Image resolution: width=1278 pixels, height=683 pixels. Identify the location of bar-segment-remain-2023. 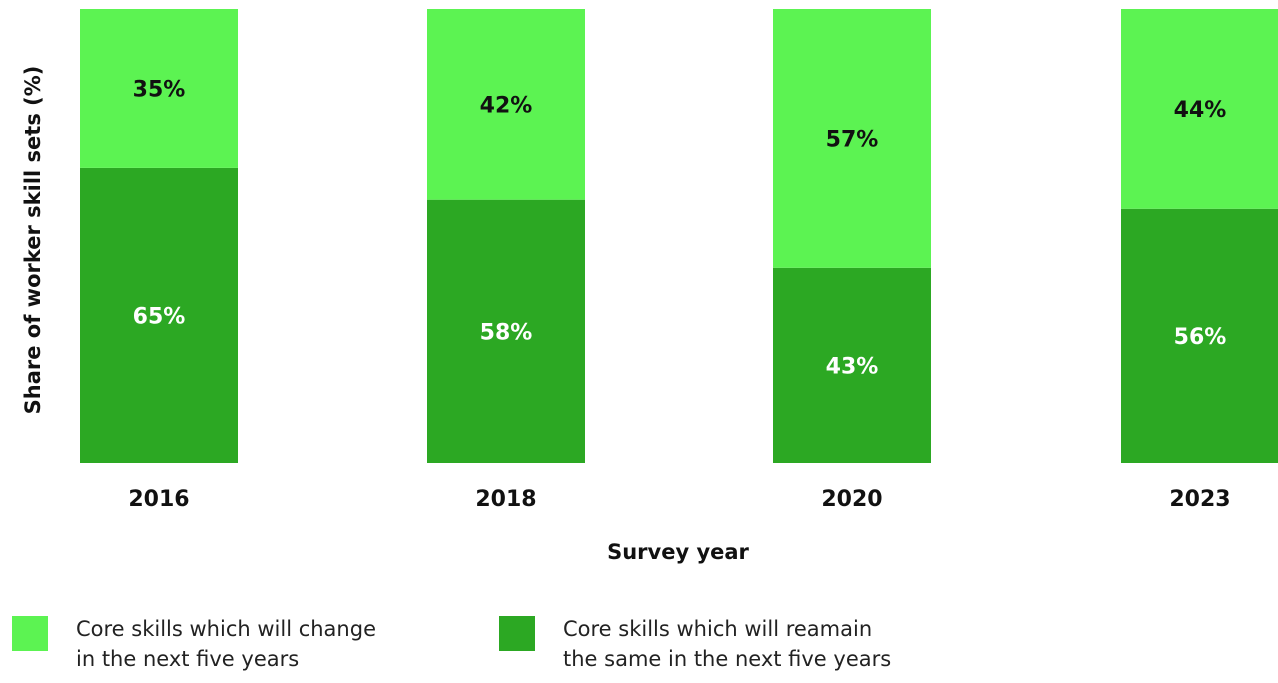
(1199, 335).